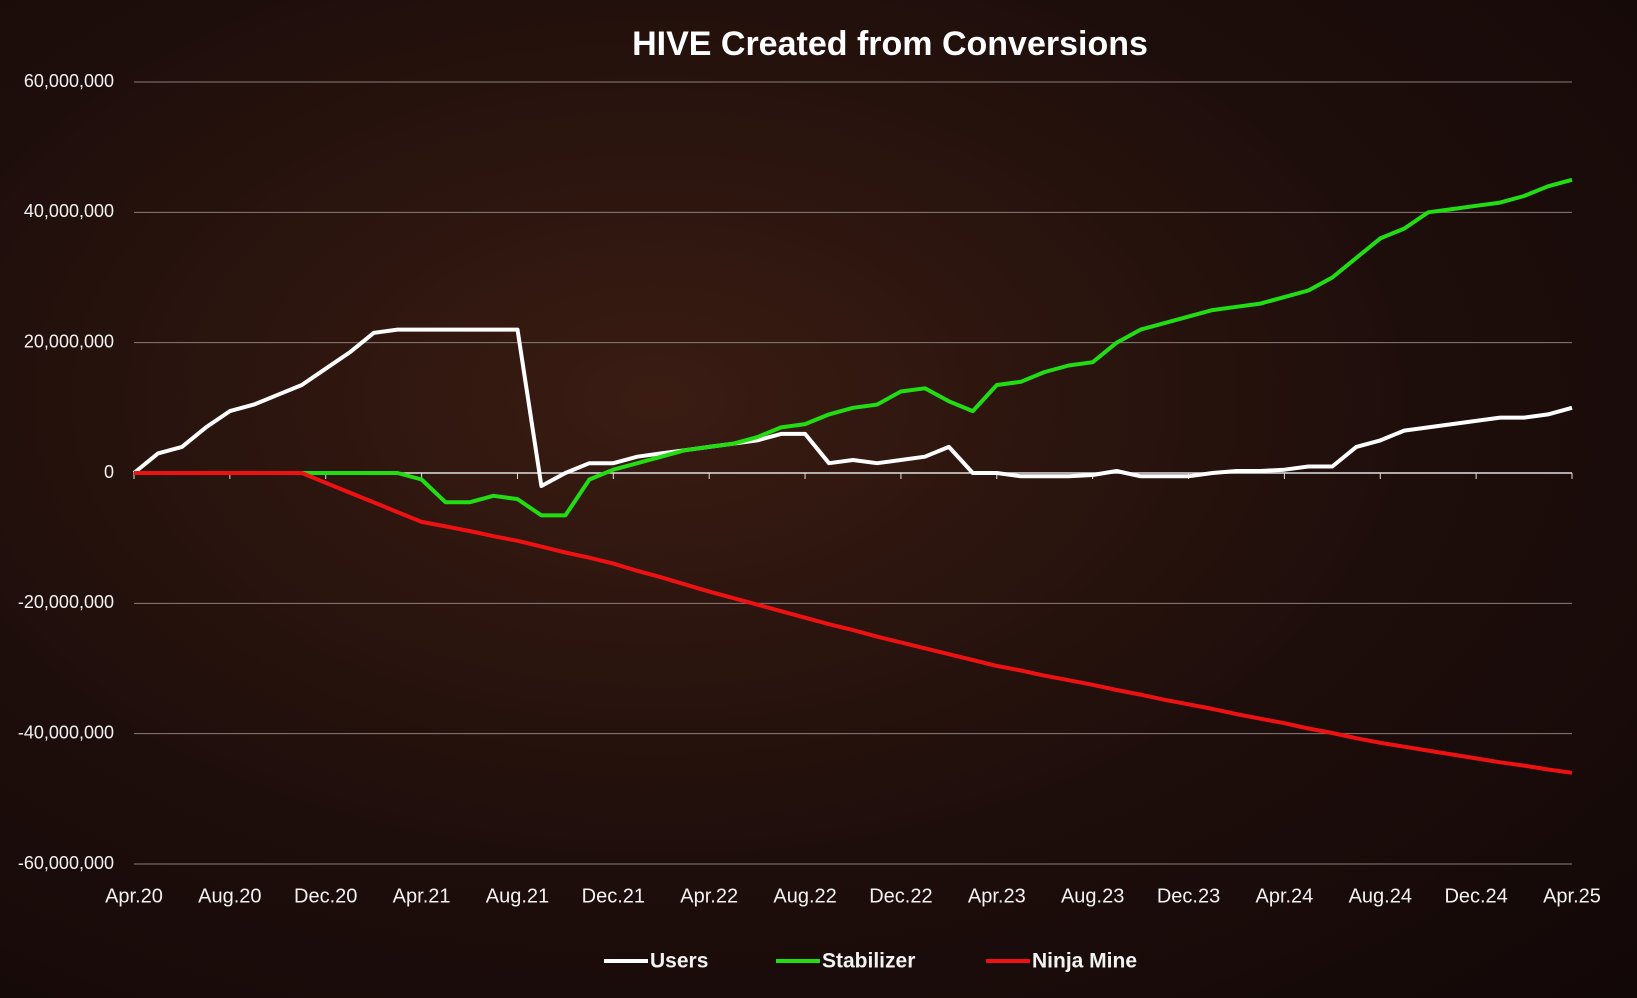 The image size is (1637, 998). Describe the element at coordinates (679, 961) in the screenshot. I see `legend-label: Users` at that location.